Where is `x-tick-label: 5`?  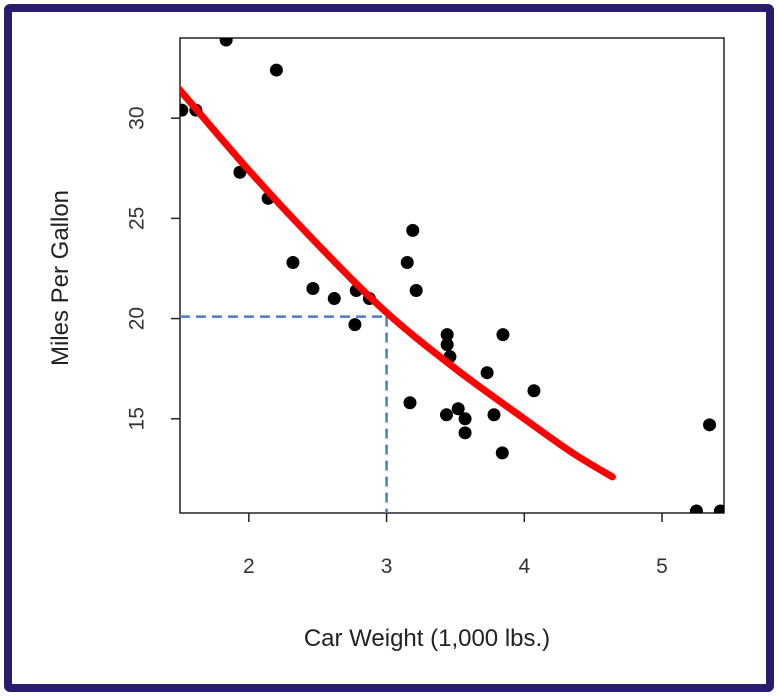
x-tick-label: 5 is located at coordinates (662, 566).